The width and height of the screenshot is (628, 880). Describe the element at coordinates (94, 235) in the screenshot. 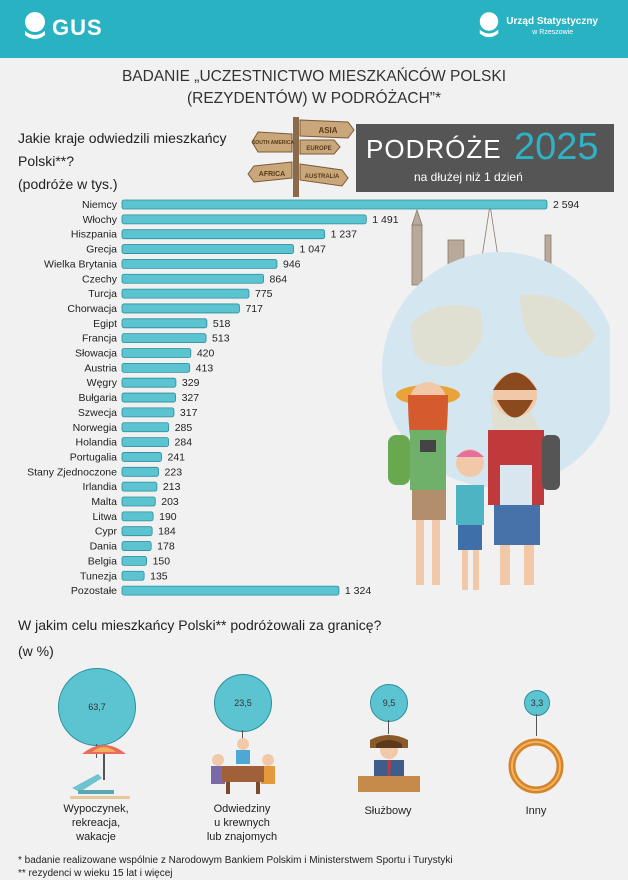

I see `category-label: Hiszpania` at that location.